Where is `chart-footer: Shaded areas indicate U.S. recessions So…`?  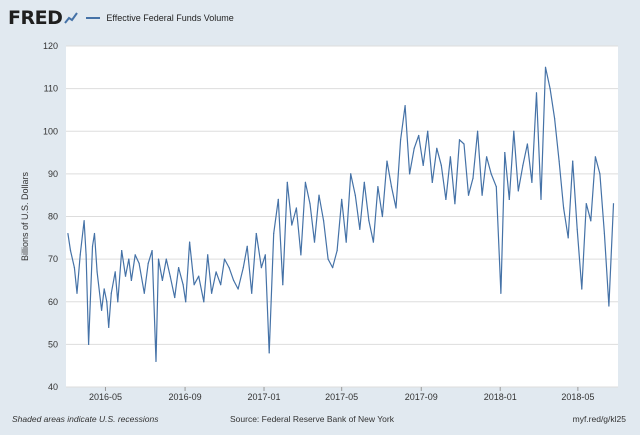 chart-footer: Shaded areas indicate U.S. recessions So… is located at coordinates (320, 421).